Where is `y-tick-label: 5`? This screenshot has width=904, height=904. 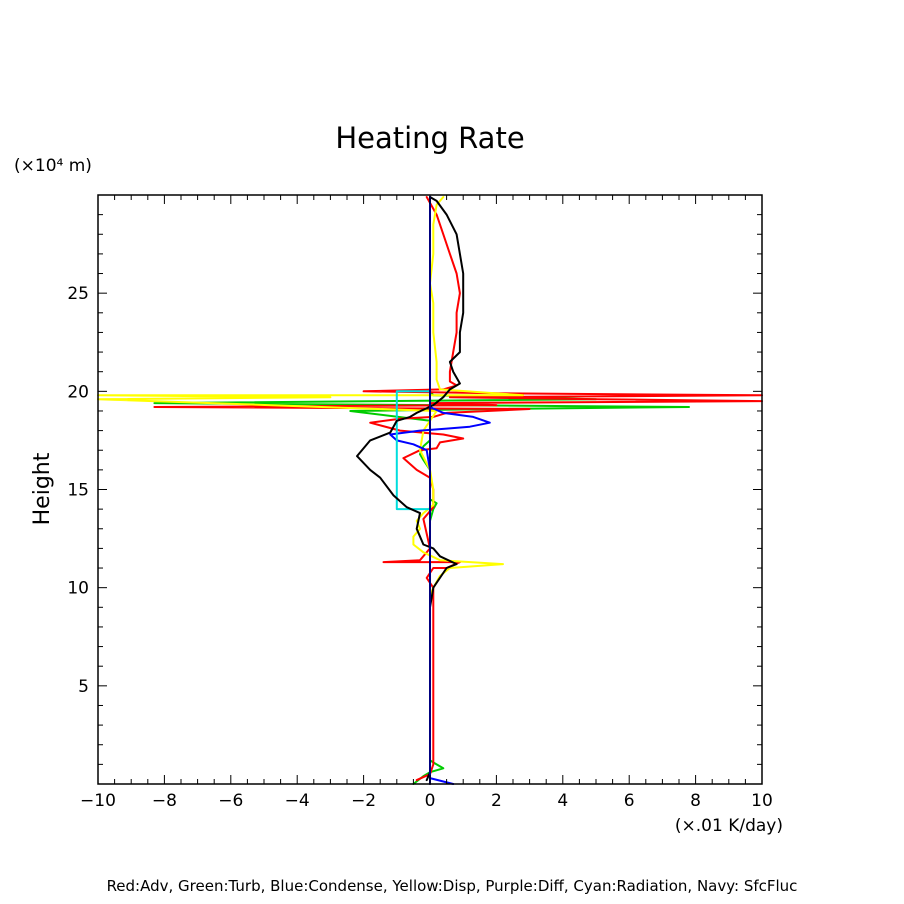
y-tick-label: 5 is located at coordinates (83, 687).